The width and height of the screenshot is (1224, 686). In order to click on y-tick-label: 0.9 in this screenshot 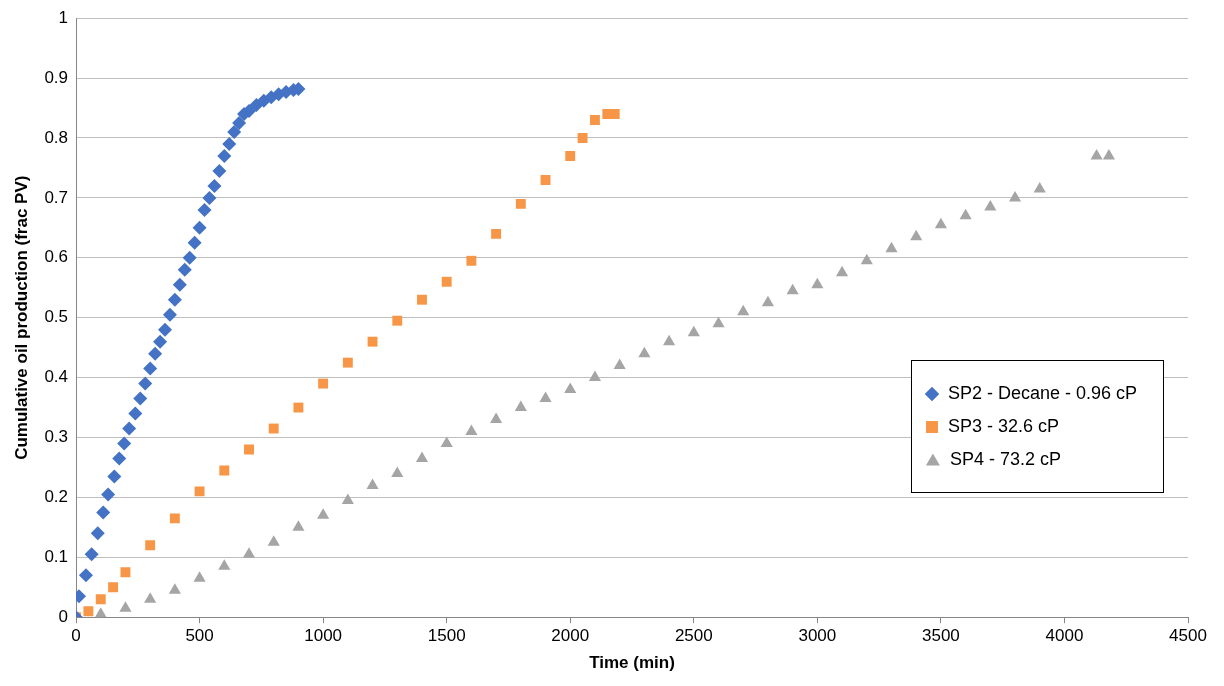, I will do `click(56, 77)`.